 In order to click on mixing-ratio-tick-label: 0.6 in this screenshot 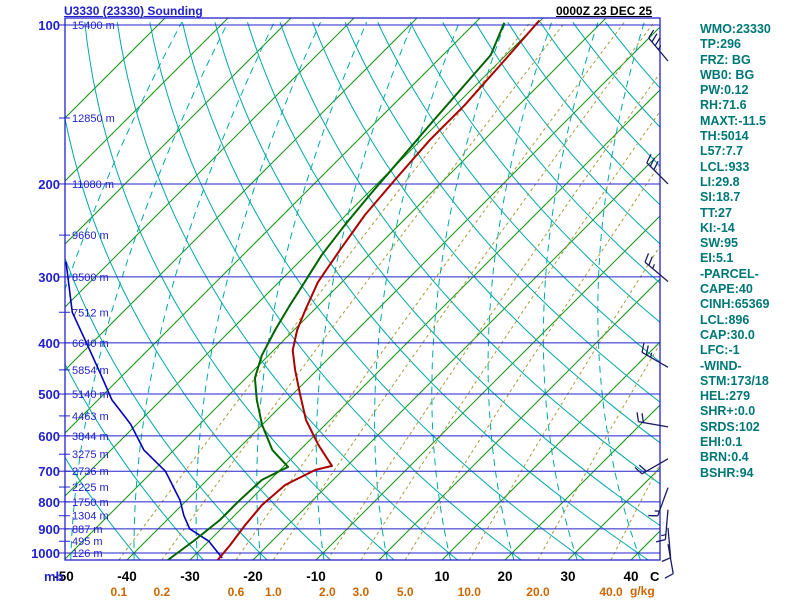, I will do `click(236, 592)`.